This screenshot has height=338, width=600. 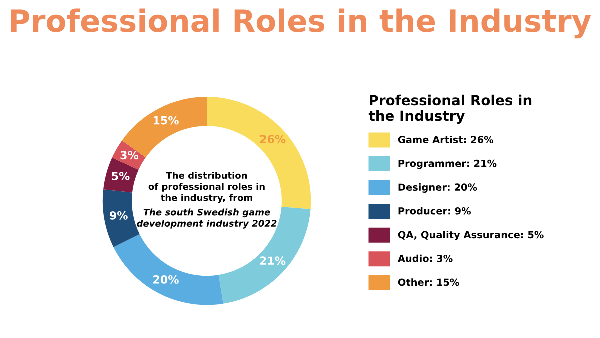 I want to click on legend-label: Other: 15%, so click(x=429, y=282).